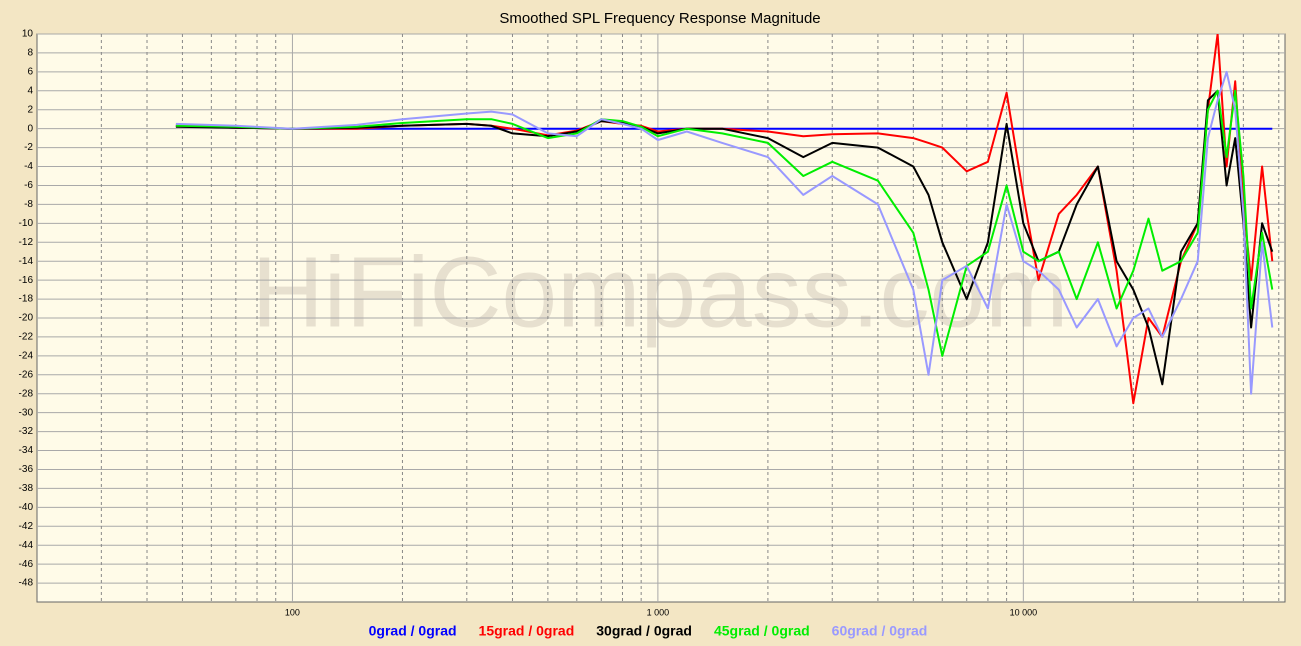 Image resolution: width=1301 pixels, height=646 pixels. I want to click on y-tick-label: -48, so click(26, 583).